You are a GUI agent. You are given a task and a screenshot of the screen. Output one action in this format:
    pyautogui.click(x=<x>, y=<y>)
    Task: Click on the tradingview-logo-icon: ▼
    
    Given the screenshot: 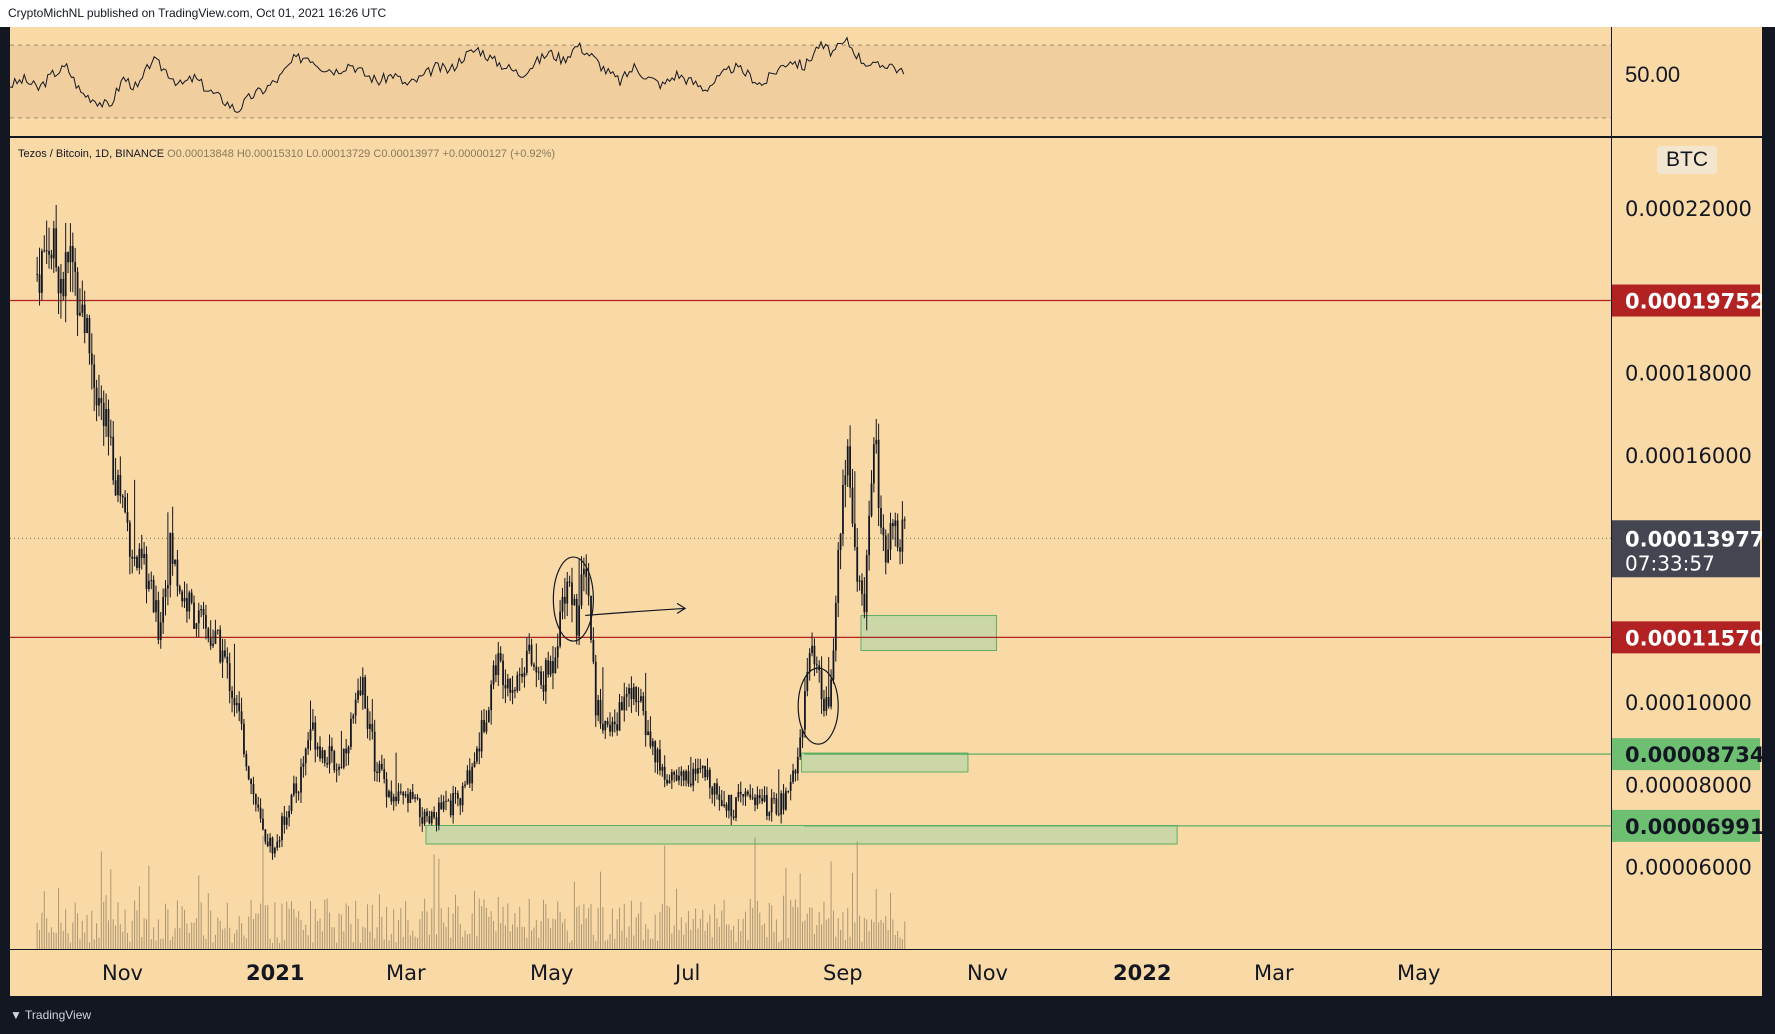 What is the action you would take?
    pyautogui.click(x=16, y=1015)
    